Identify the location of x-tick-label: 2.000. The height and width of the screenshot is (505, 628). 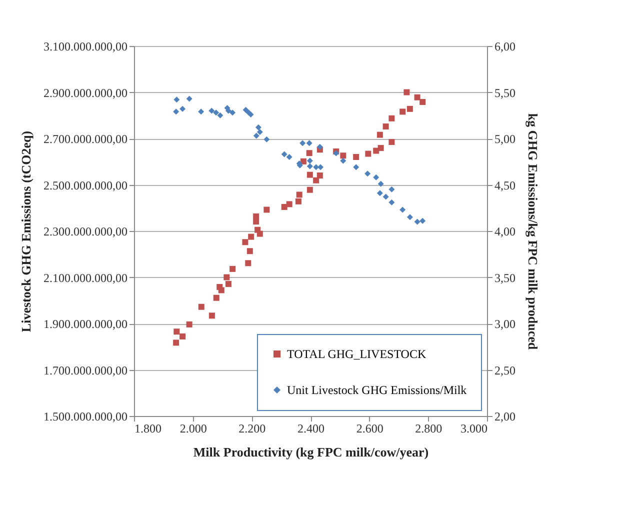
(193, 429).